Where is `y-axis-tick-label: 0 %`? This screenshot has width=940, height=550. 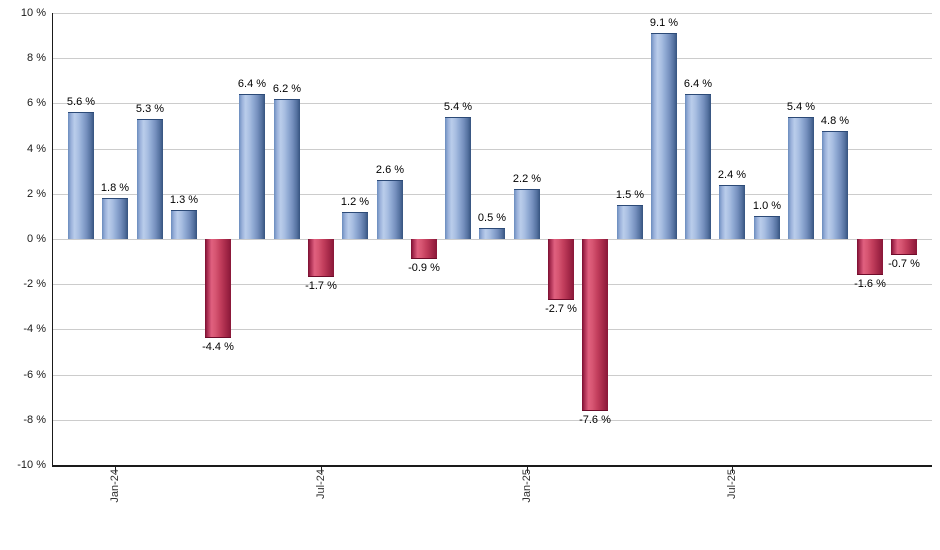 y-axis-tick-label: 0 % is located at coordinates (36, 239).